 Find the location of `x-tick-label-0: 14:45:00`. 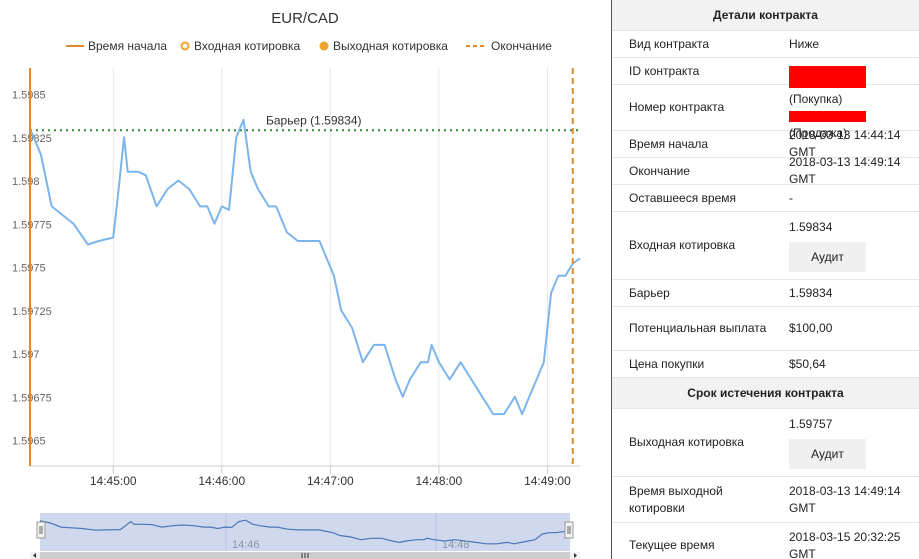

x-tick-label-0: 14:45:00 is located at coordinates (113, 481).